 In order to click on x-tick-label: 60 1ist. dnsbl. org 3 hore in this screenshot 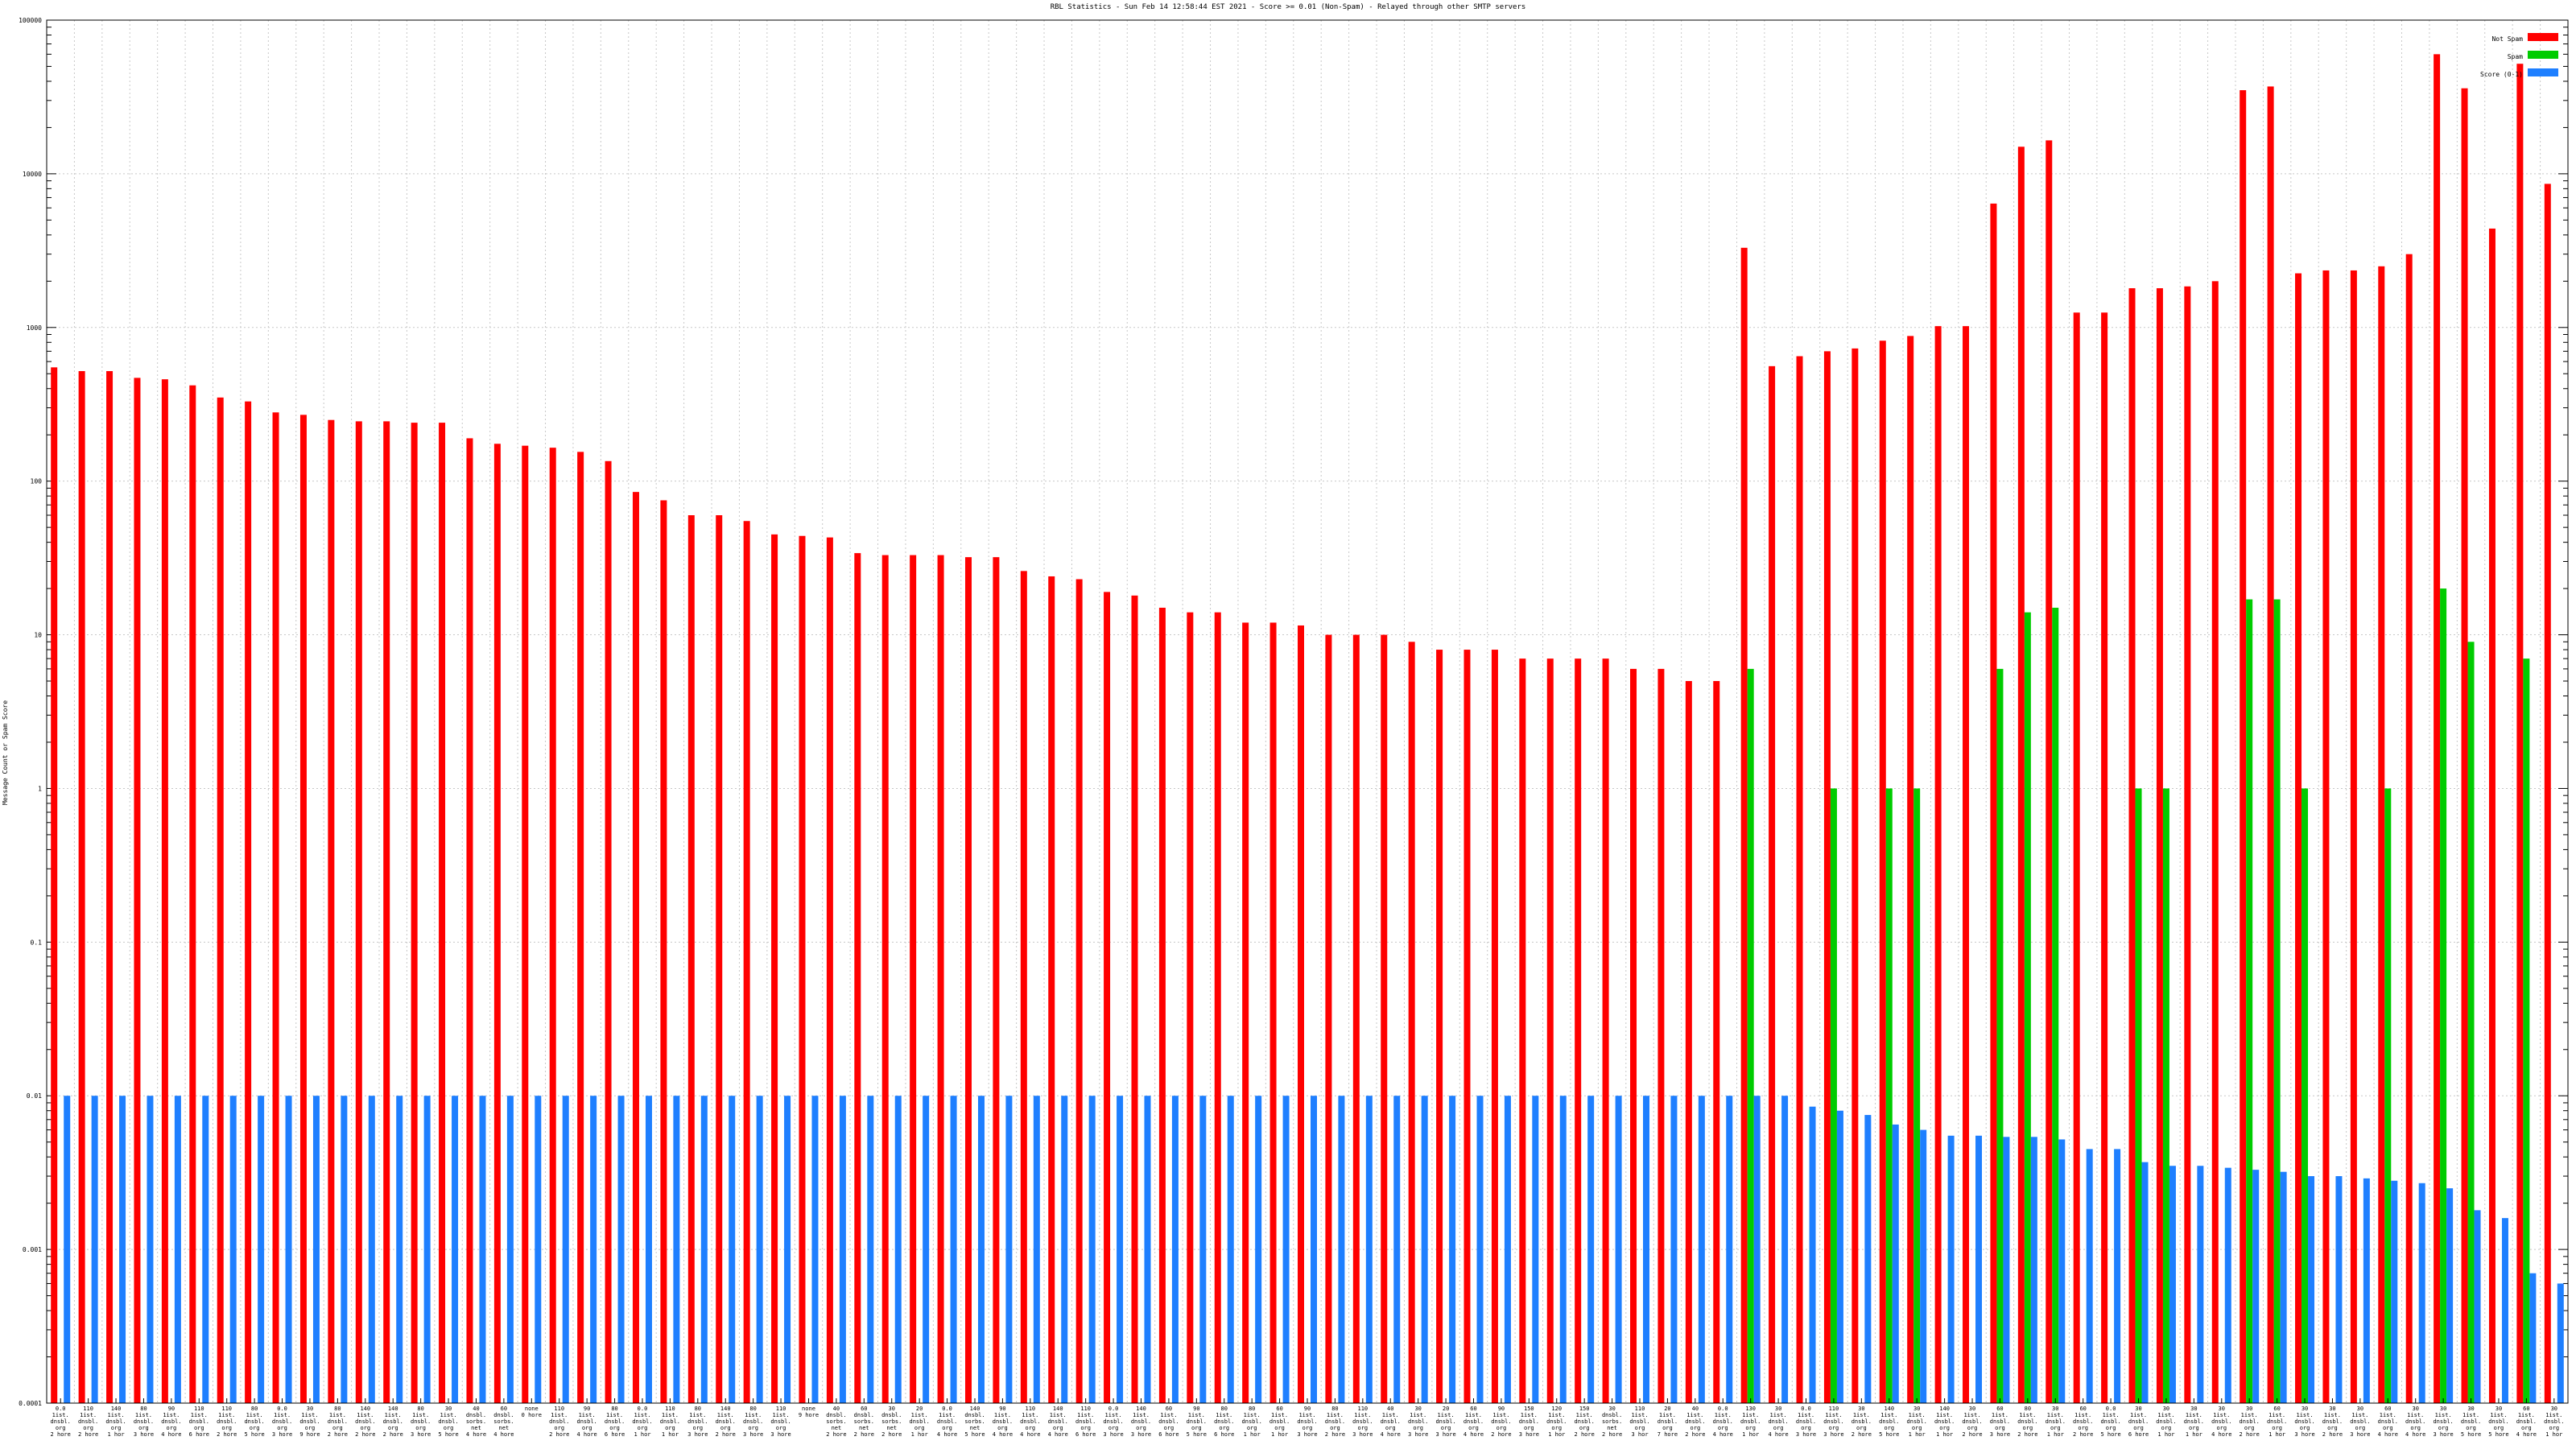, I will do `click(2000, 1422)`.